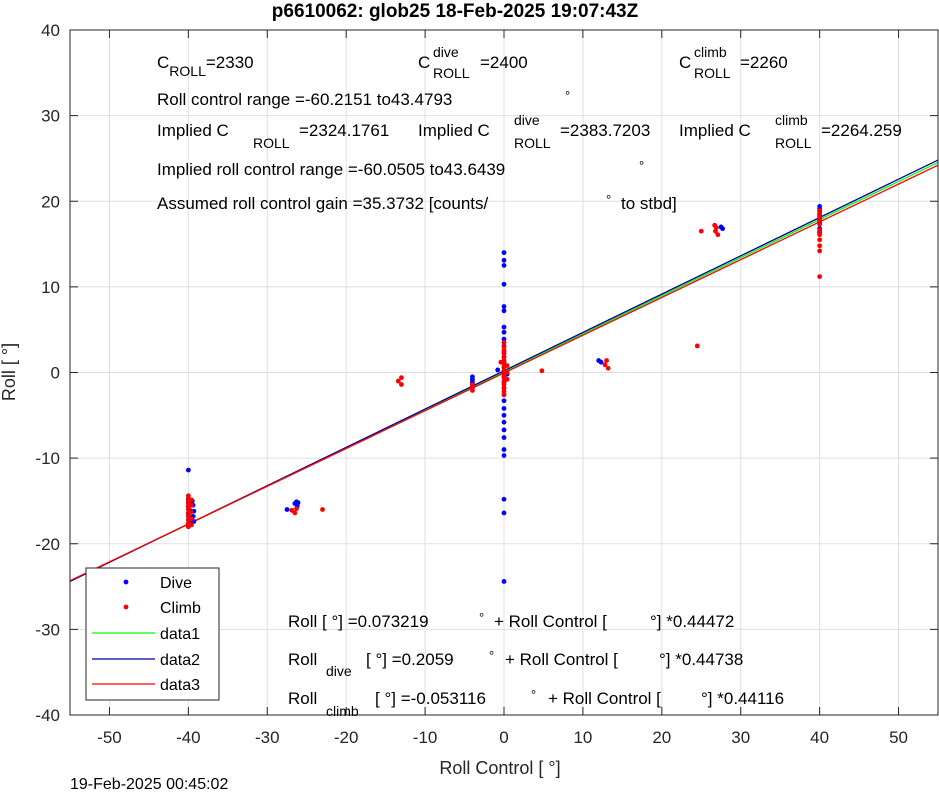 This screenshot has height=792, width=939. What do you see at coordinates (163, 62) in the screenshot?
I see `c-roll-letter: C` at bounding box center [163, 62].